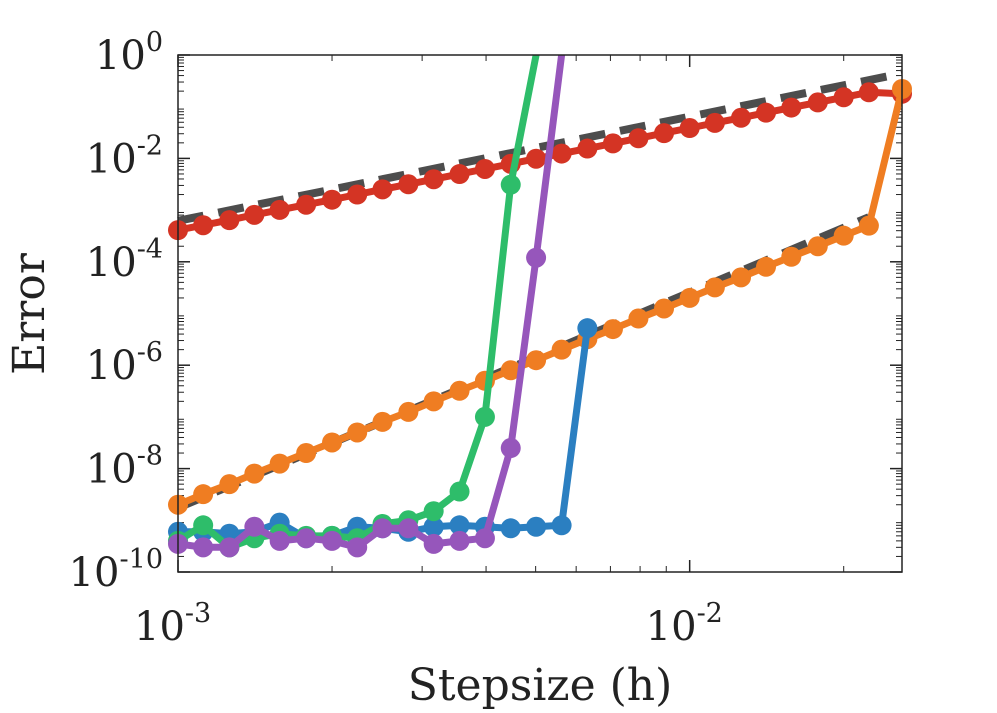 Image resolution: width=997 pixels, height=713 pixels. Describe the element at coordinates (124, 363) in the screenshot. I see `y-tick-label: 10⁻⁶` at that location.